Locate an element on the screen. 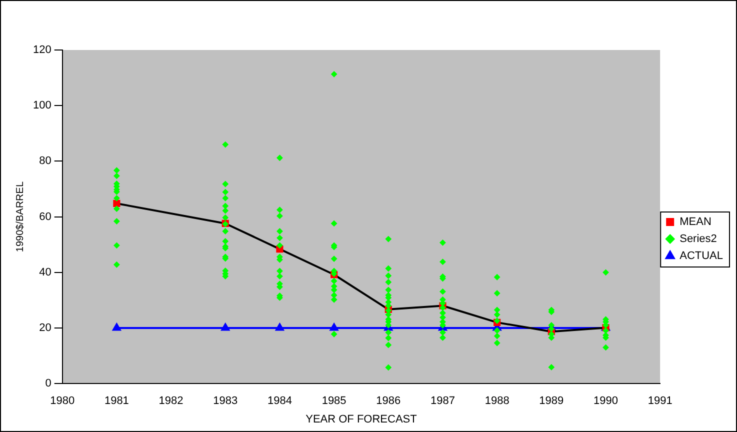  x-tick-label: 1981 is located at coordinates (116, 401).